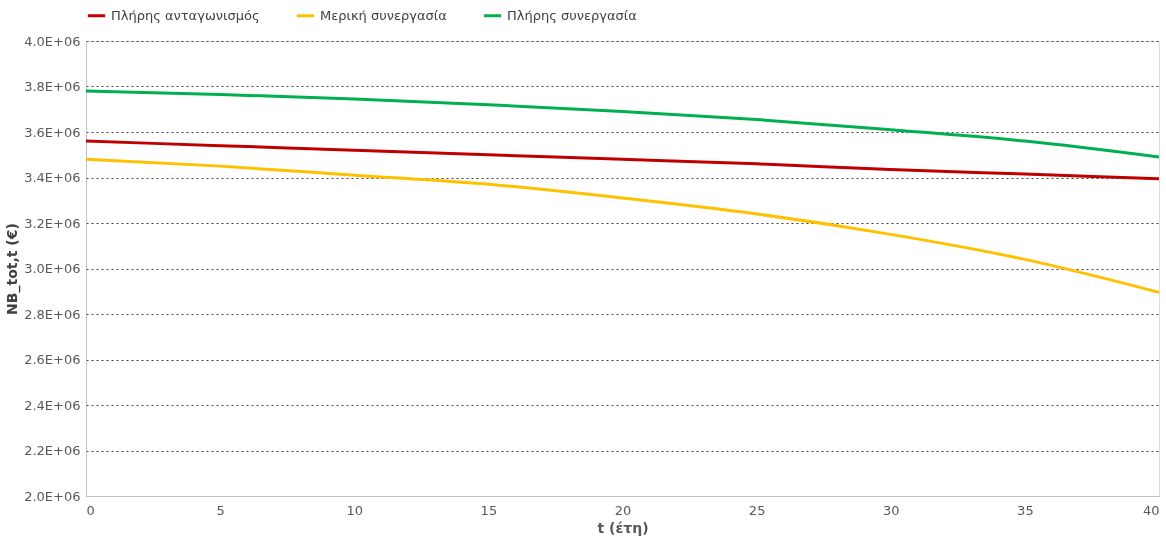 This screenshot has height=540, width=1166. Describe the element at coordinates (52, 359) in the screenshot. I see `y-tick-label: 2.6E+06` at that location.